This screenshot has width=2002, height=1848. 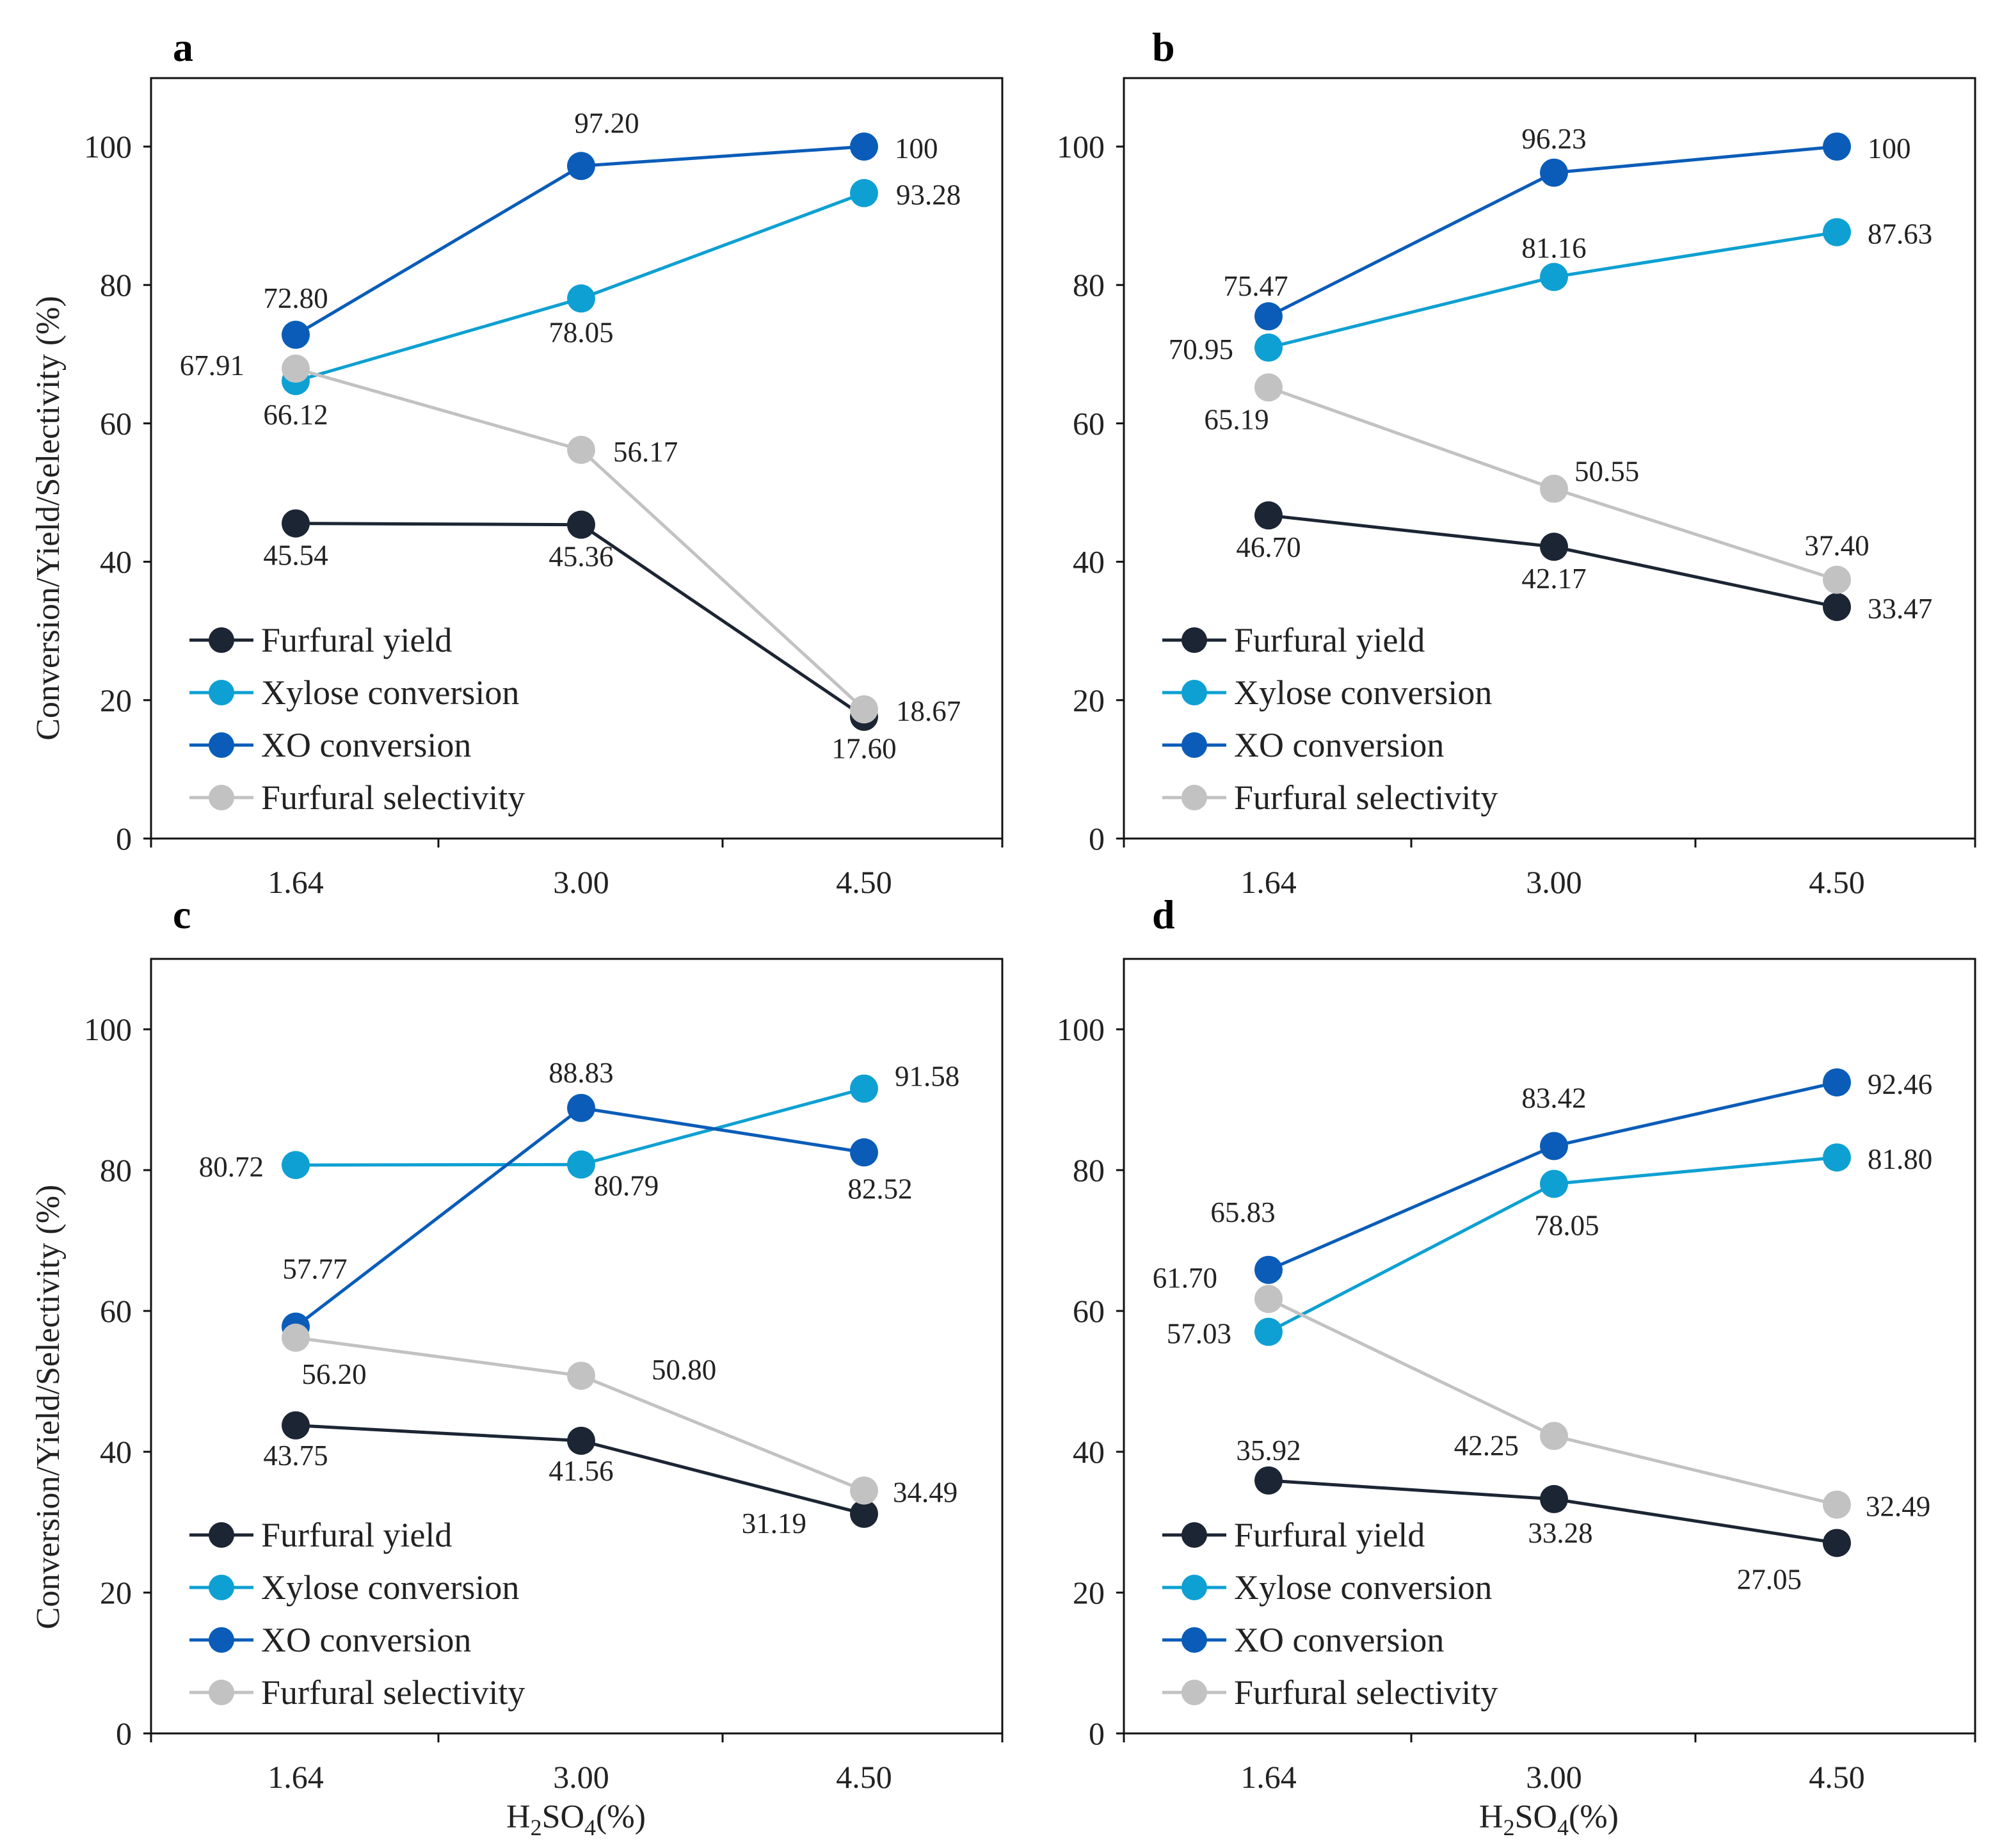 I want to click on data-label: 33.47, so click(x=1900, y=609).